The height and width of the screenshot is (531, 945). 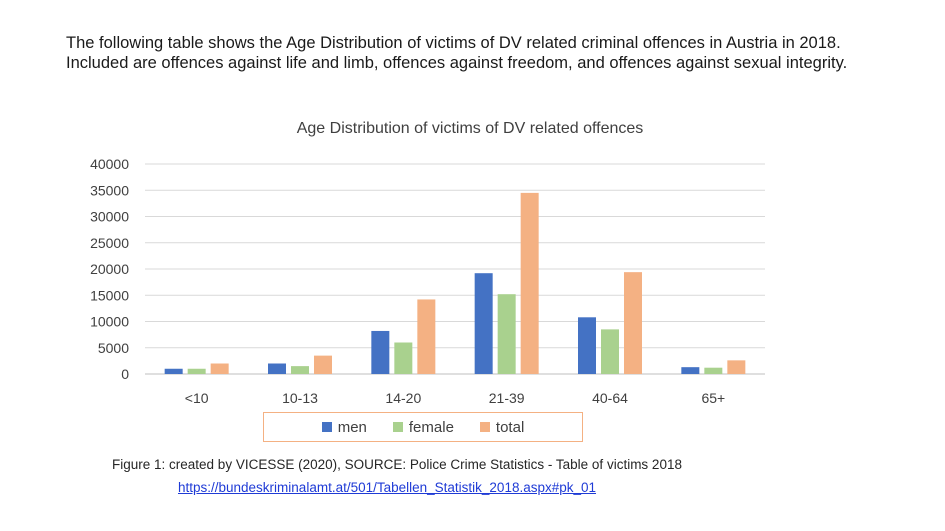 I want to click on y-axis-tick-labels: 0 5000 10000 15000 20000 25000 30000 35000 40000, so click(x=109, y=269).